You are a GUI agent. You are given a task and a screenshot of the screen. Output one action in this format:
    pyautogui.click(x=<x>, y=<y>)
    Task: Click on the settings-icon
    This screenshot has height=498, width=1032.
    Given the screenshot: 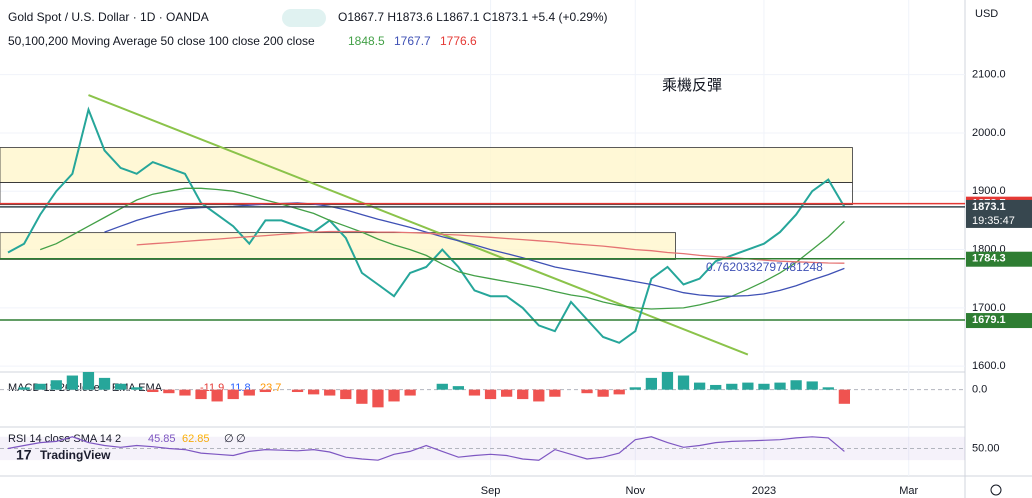 What is the action you would take?
    pyautogui.click(x=996, y=490)
    